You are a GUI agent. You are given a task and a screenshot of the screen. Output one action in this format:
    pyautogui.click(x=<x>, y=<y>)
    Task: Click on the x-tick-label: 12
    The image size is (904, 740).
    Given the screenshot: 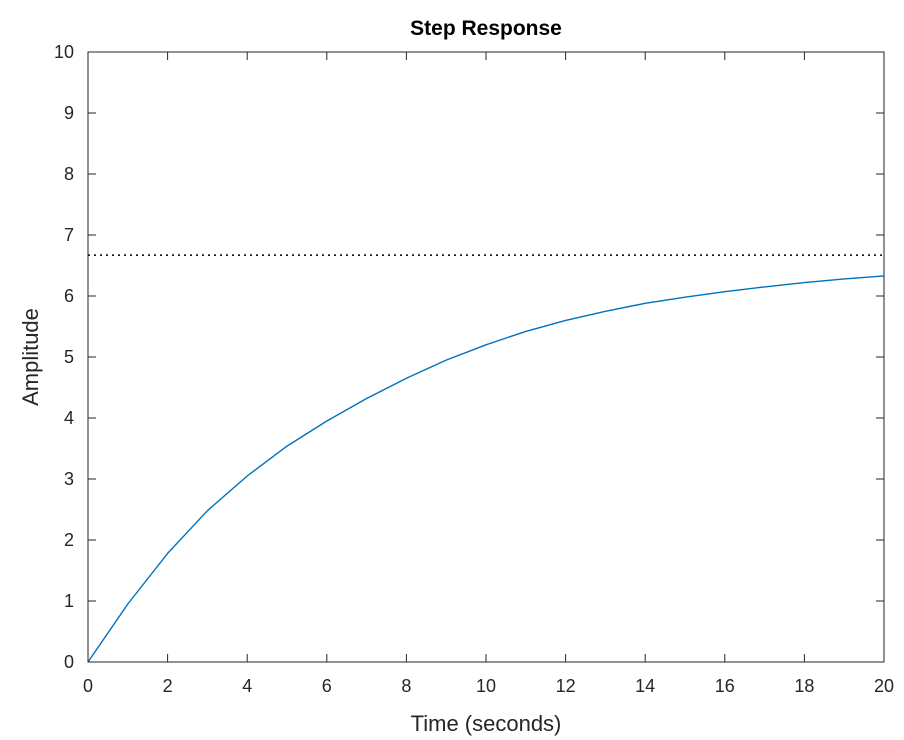 What is the action you would take?
    pyautogui.click(x=566, y=686)
    